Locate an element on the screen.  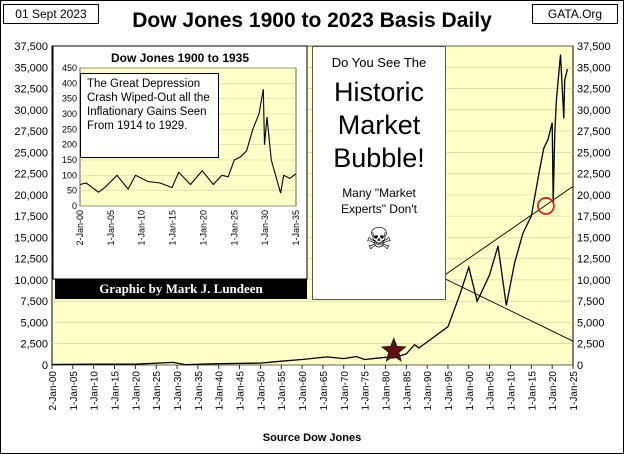
main-y-tick-label-right: 17,500 is located at coordinates (594, 217).